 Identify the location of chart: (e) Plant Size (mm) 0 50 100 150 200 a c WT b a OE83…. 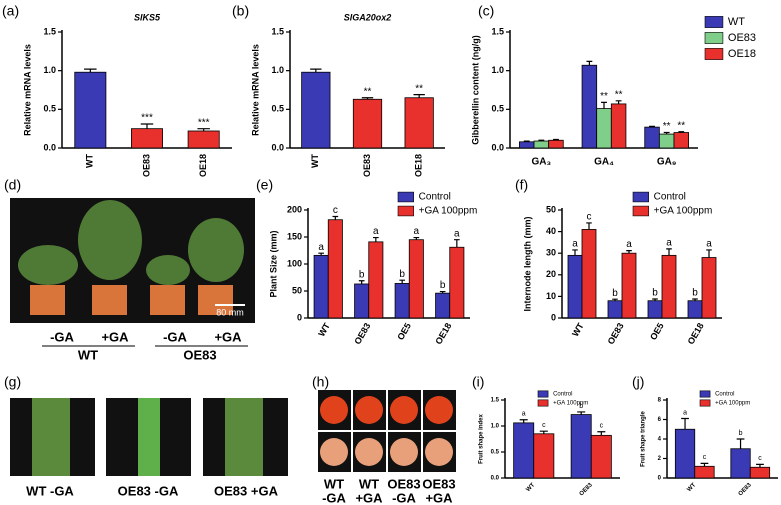
(366, 261).